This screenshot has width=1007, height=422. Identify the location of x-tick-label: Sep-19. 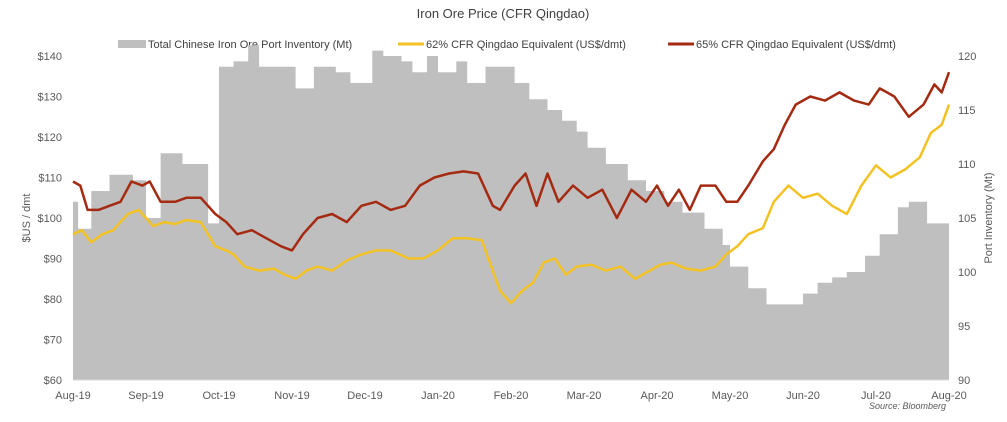
(145, 396).